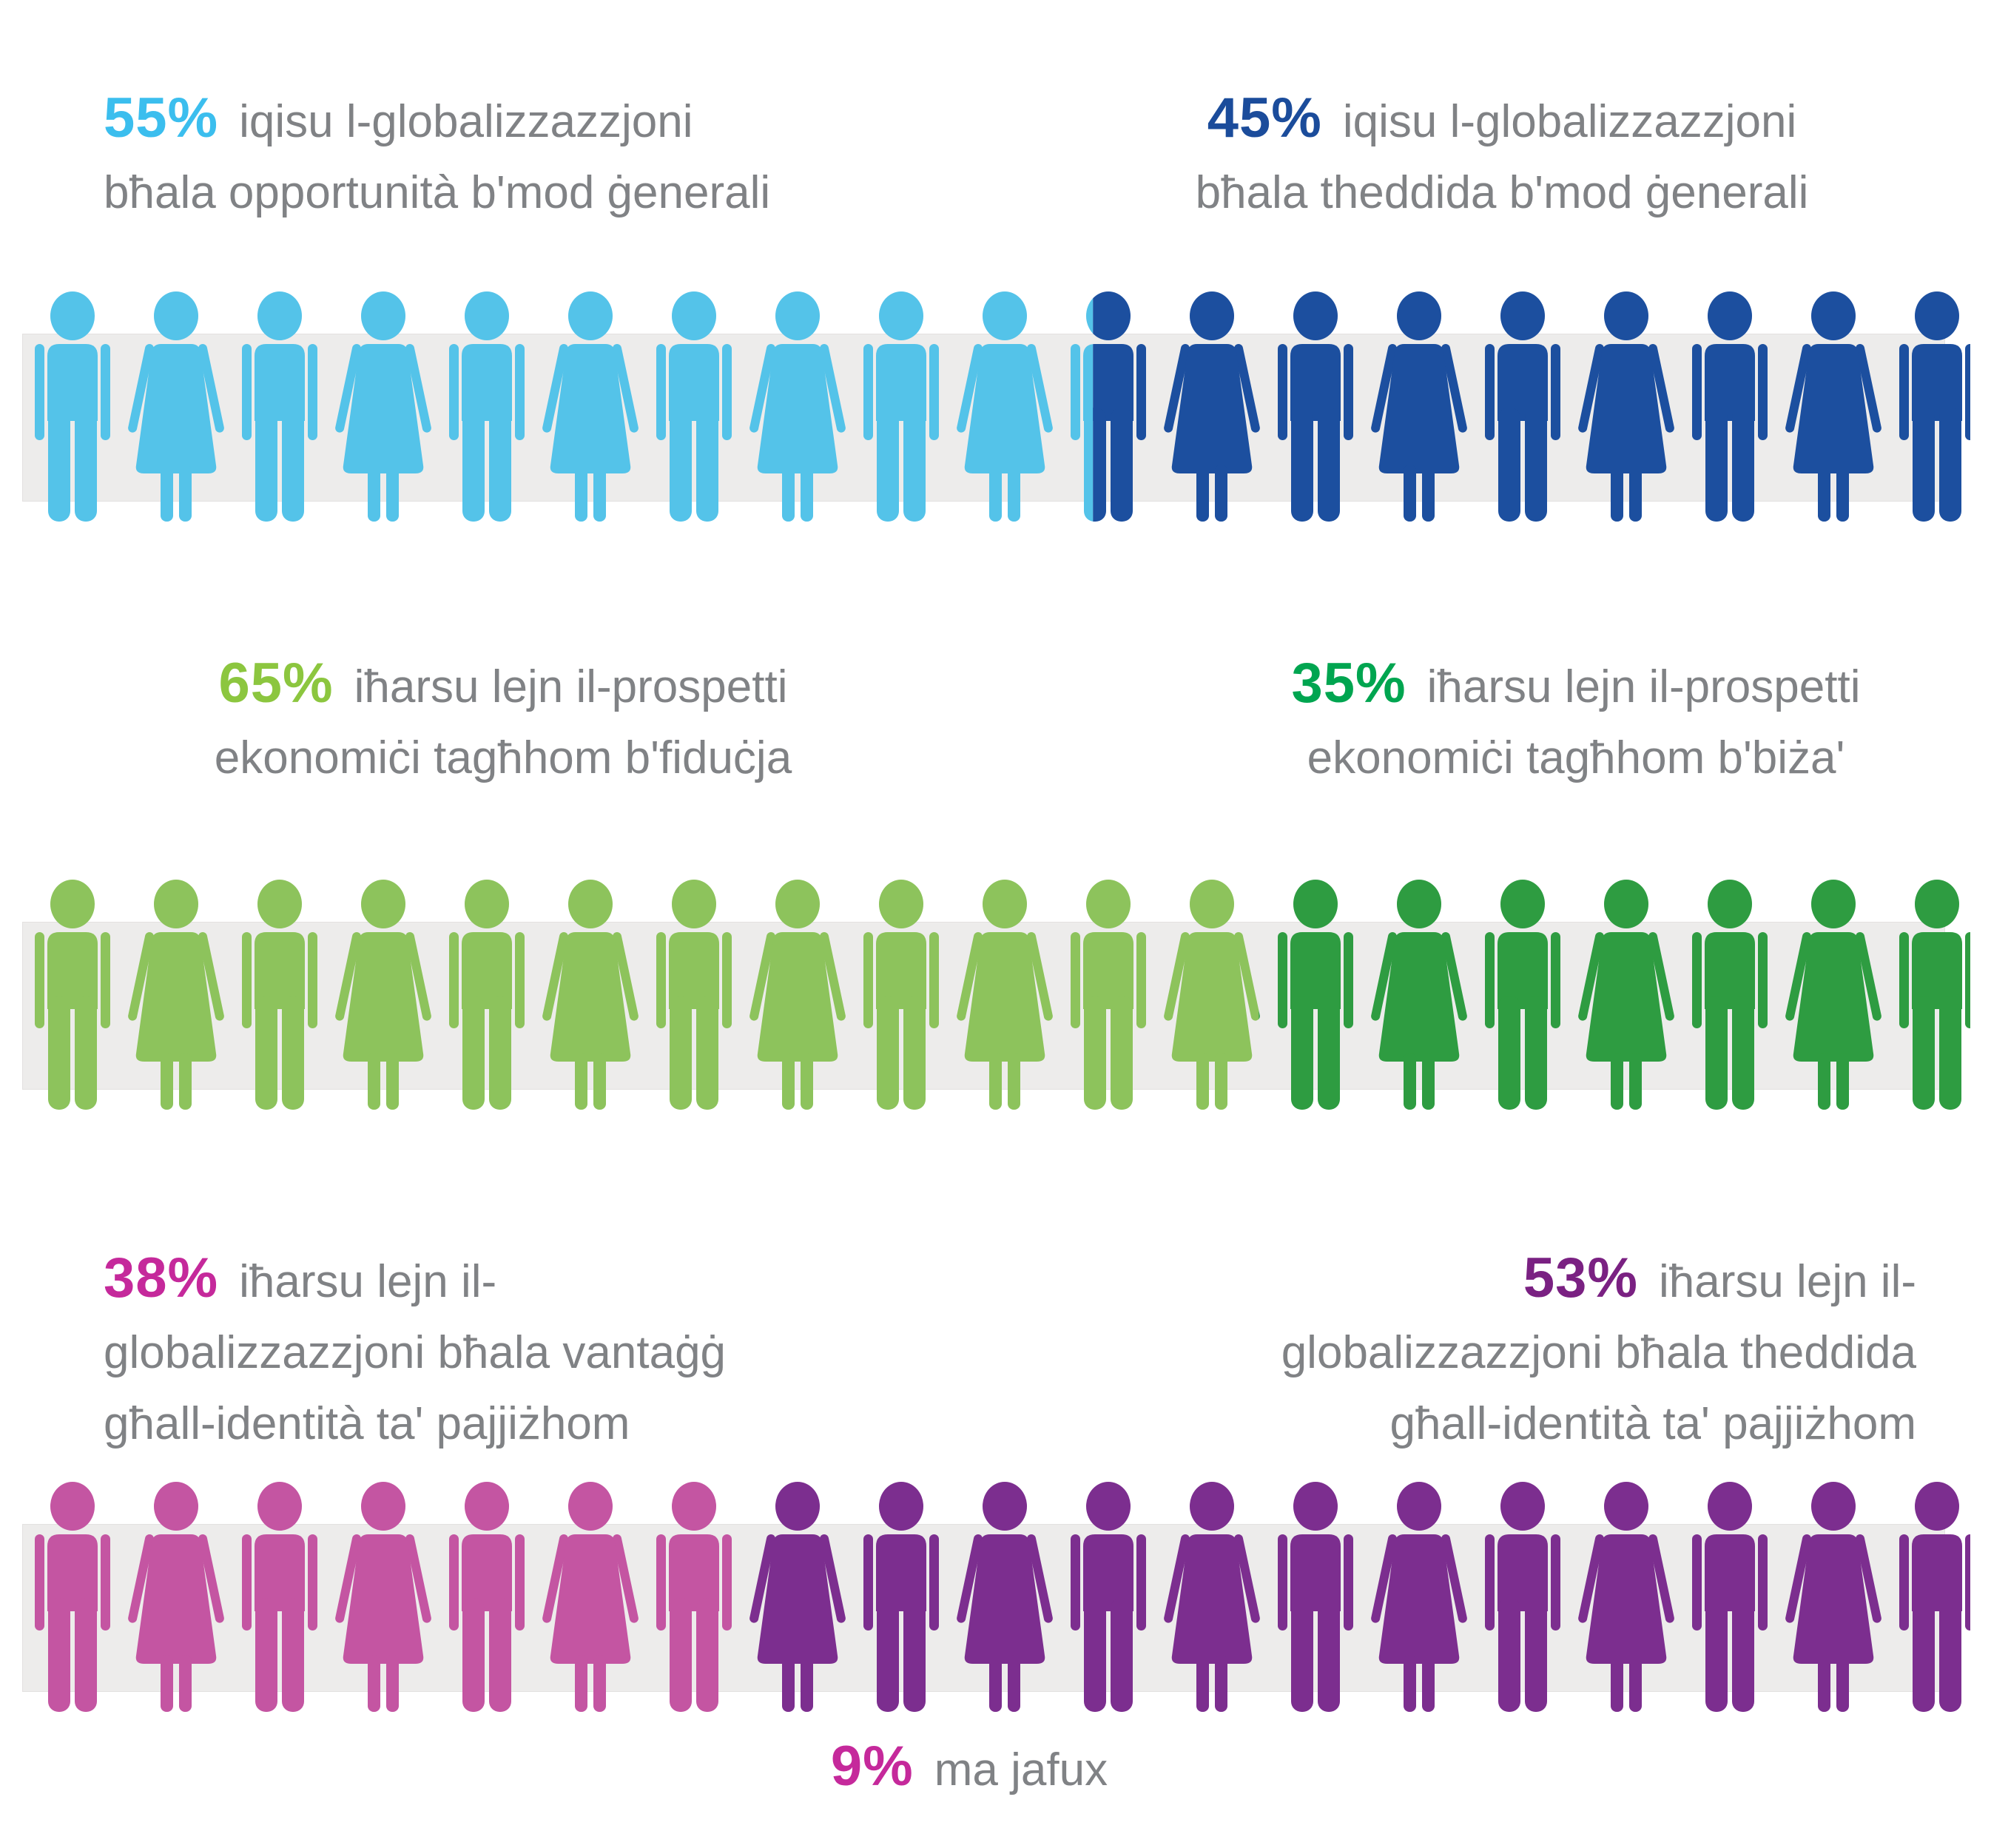 The image size is (1991, 1848). Describe the element at coordinates (415, 1352) in the screenshot. I see `stat-text: globalizzazzjoni bħala vantaġġ` at that location.